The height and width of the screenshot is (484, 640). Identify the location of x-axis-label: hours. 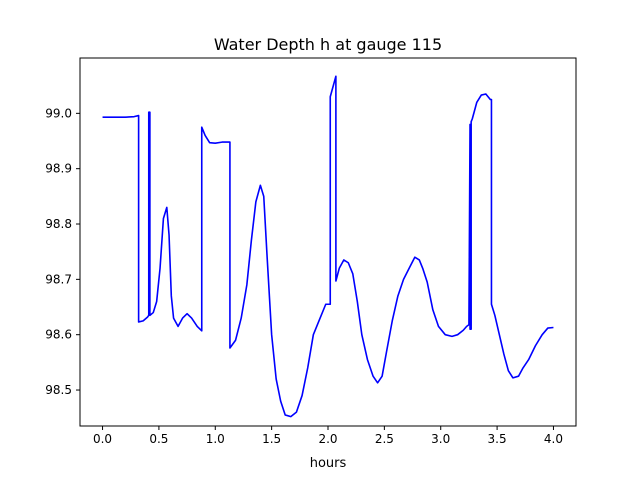
(328, 463).